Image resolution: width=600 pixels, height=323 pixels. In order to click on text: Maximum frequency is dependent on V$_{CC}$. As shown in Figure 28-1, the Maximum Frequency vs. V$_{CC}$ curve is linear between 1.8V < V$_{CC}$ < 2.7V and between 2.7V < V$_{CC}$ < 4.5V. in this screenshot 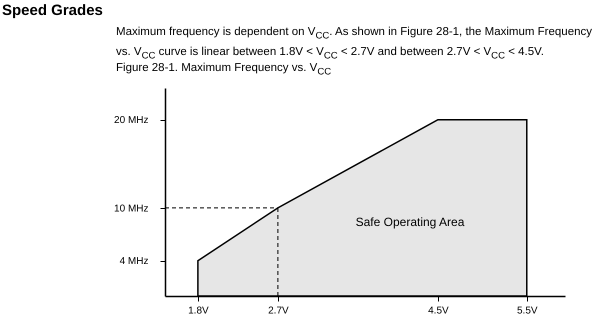, I will do `click(354, 44)`.